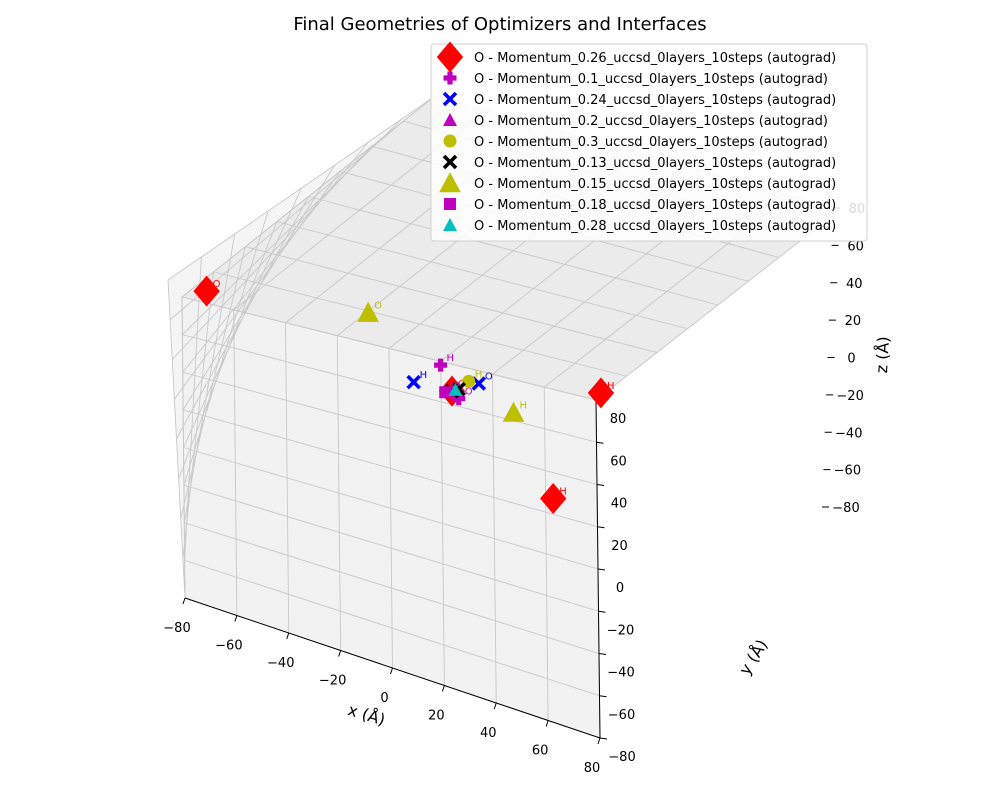 This screenshot has width=1000, height=800. Describe the element at coordinates (450, 141) in the screenshot. I see `circle-marker` at that location.